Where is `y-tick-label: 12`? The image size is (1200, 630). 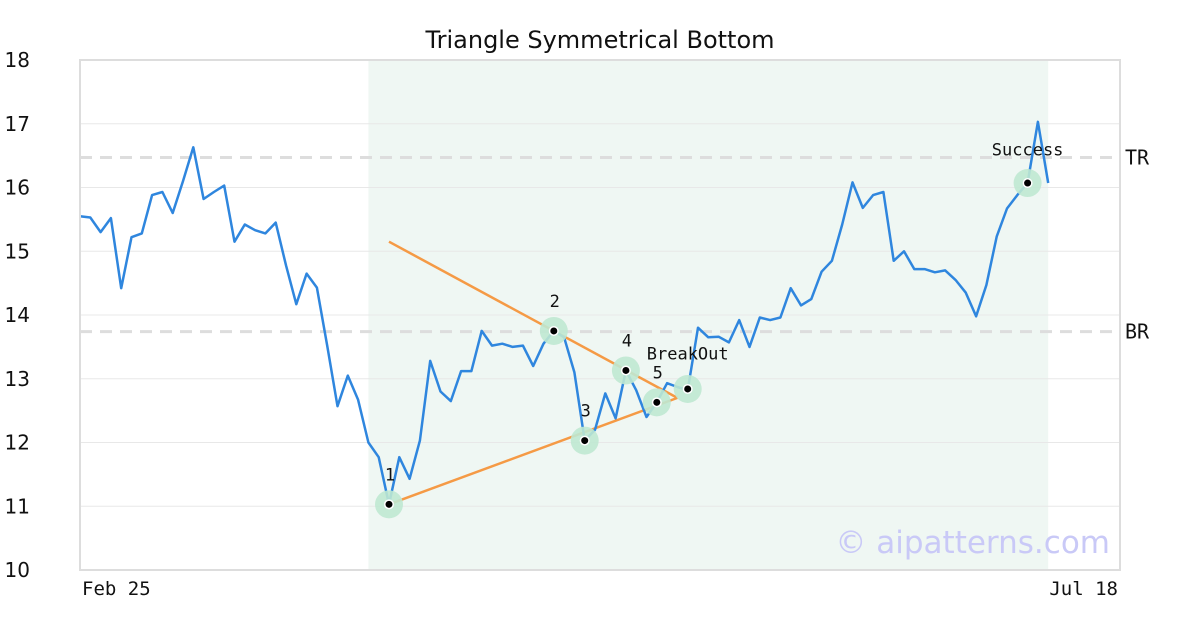 y-tick-label: 12 is located at coordinates (17, 443).